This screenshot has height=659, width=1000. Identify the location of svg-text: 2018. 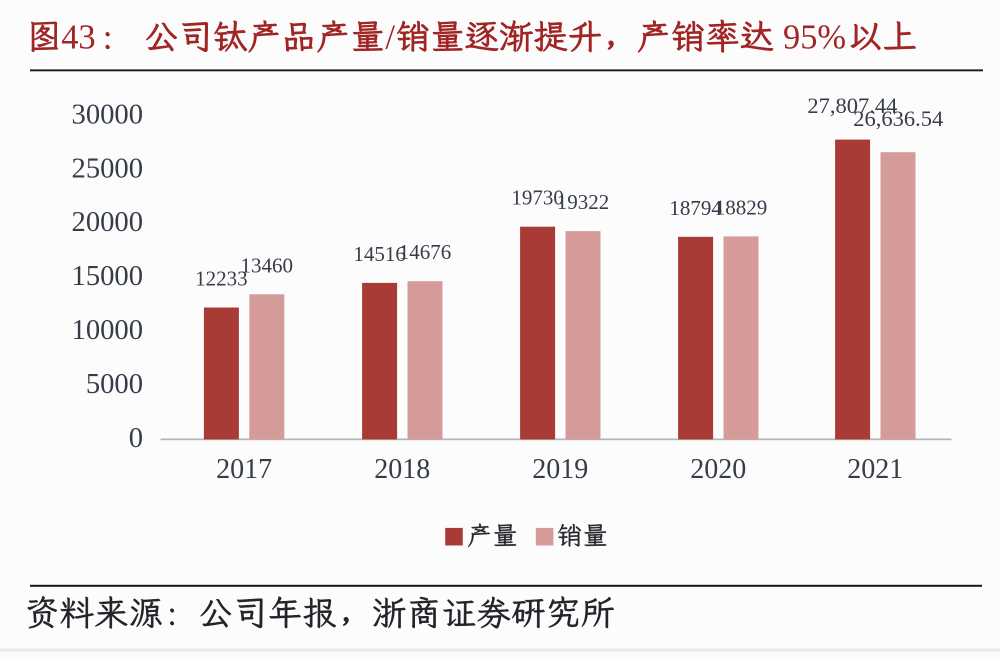
(402, 469).